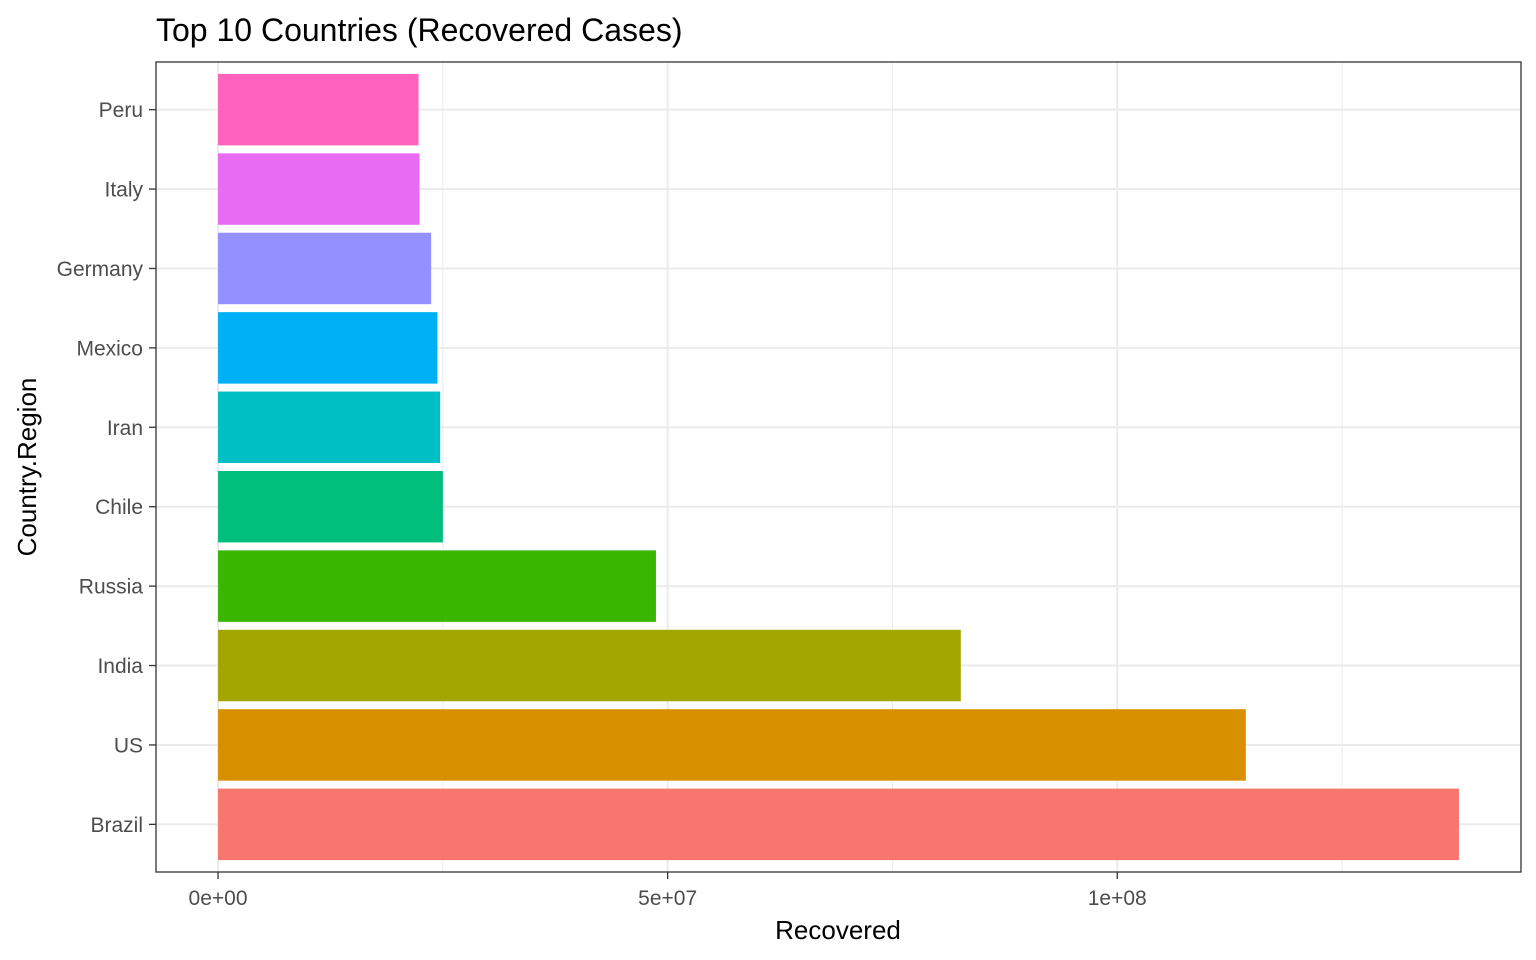 Image resolution: width=1536 pixels, height=960 pixels. I want to click on chart-title: Top 10 Countries (Recovered Cases), so click(419, 30).